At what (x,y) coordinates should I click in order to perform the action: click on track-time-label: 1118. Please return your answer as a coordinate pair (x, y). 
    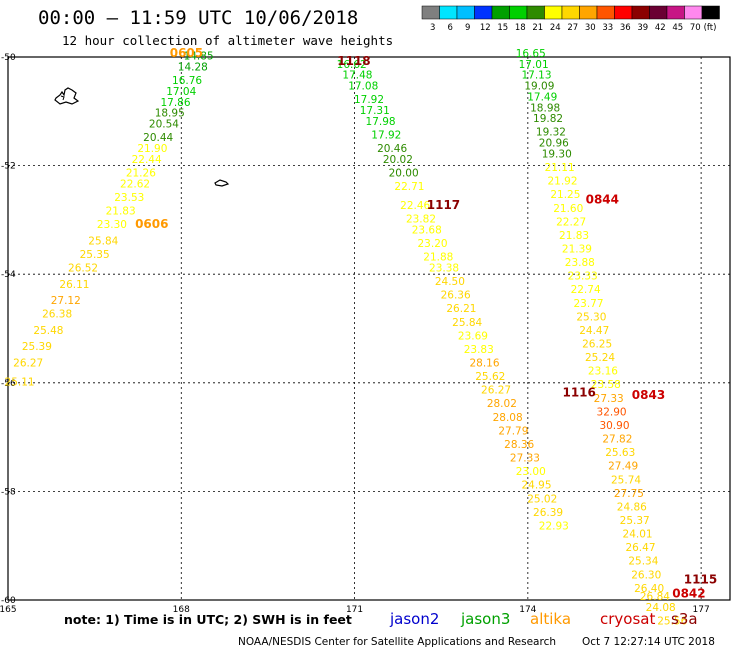
    Looking at the image, I should click on (353, 61).